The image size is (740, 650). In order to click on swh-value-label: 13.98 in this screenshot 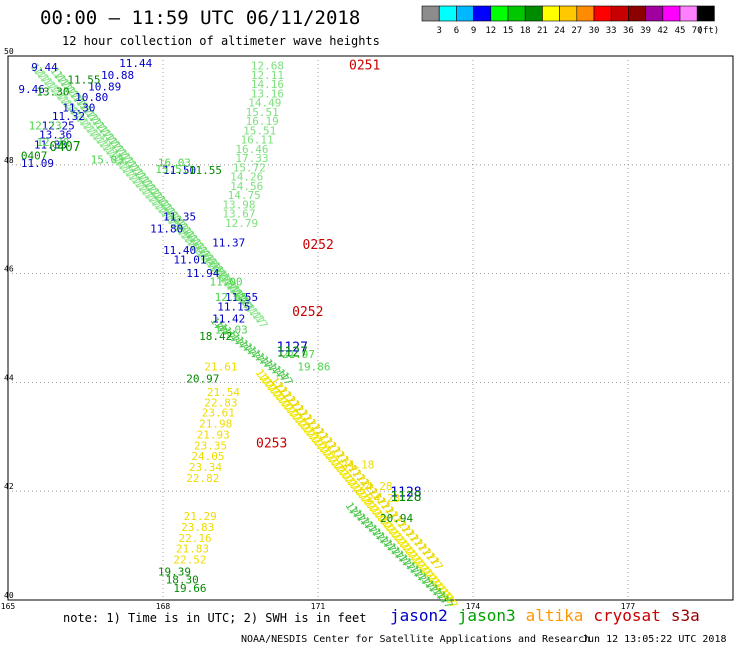, I will do `click(238, 204)`.